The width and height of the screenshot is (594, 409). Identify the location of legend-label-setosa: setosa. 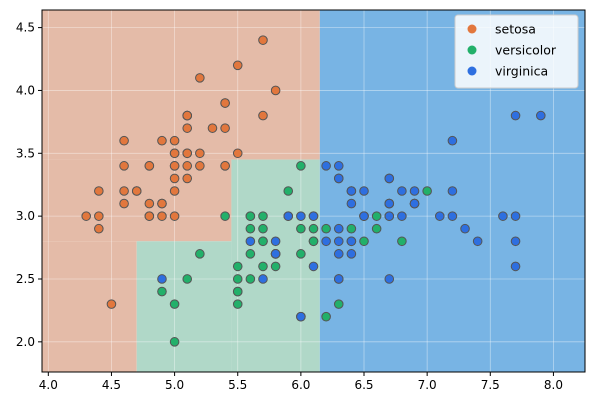
(515, 29).